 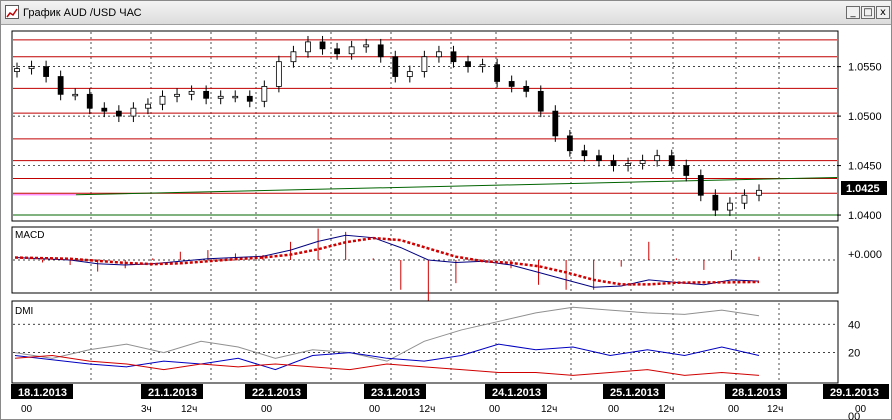 What do you see at coordinates (387, 365) in the screenshot?
I see `dmi-minus-line` at bounding box center [387, 365].